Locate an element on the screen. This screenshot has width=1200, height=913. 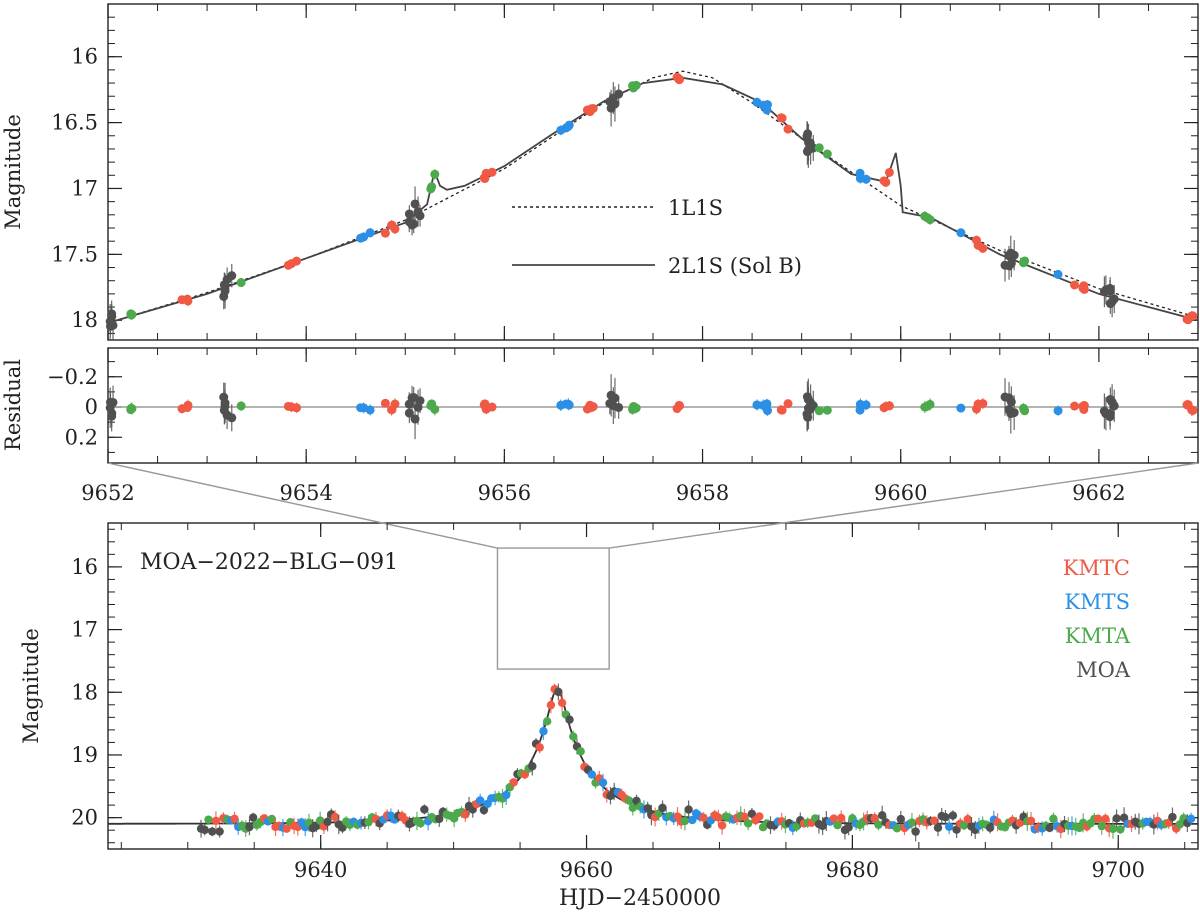
zoom-ytick-label: 16 is located at coordinates (84, 57).